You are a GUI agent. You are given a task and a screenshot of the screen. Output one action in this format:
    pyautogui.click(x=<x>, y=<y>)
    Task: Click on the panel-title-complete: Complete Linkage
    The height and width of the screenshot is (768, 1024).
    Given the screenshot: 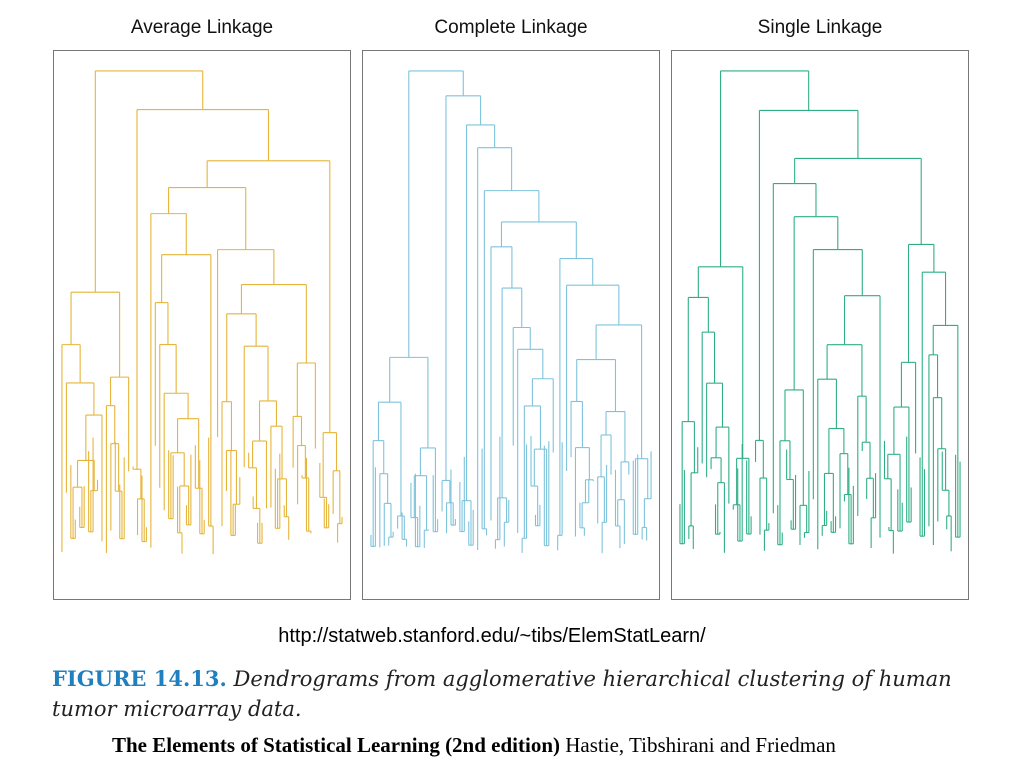 What is the action you would take?
    pyautogui.click(x=511, y=27)
    